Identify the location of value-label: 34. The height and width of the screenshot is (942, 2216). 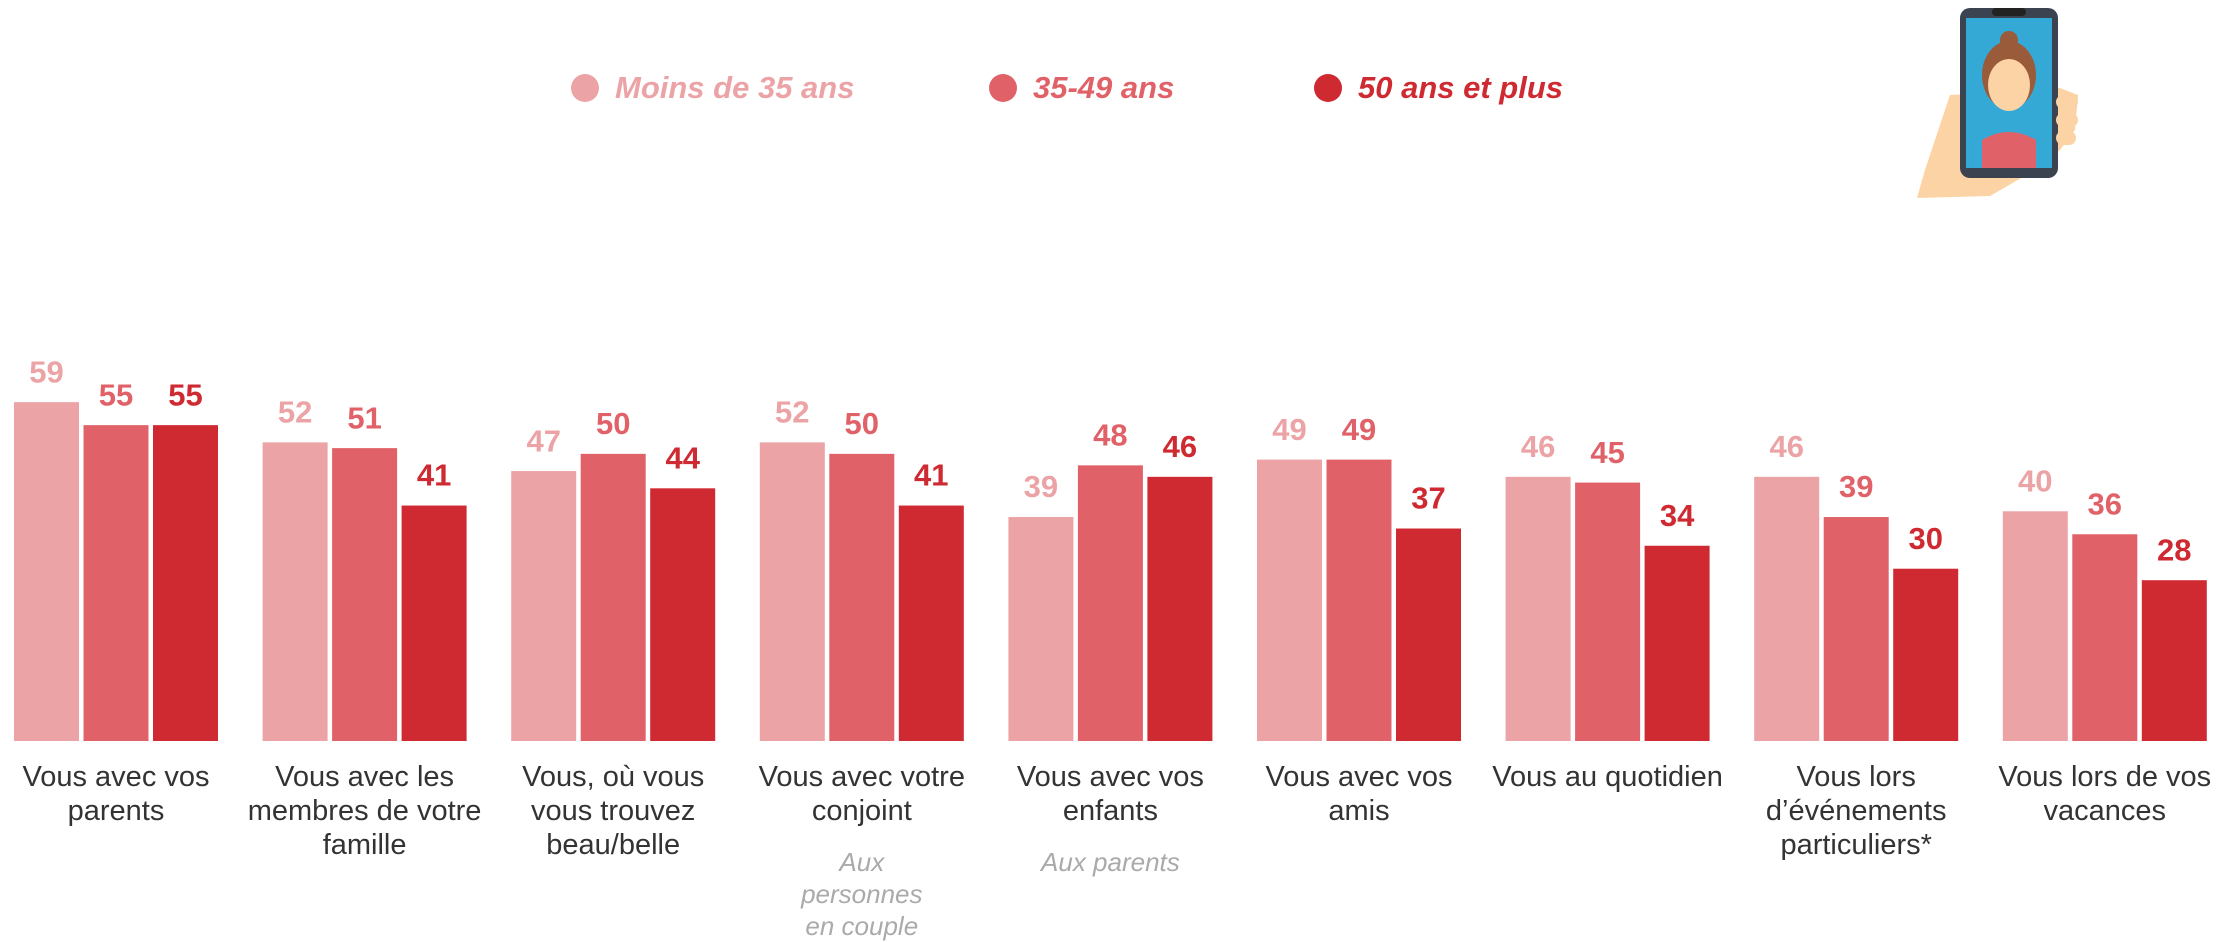
(1677, 515).